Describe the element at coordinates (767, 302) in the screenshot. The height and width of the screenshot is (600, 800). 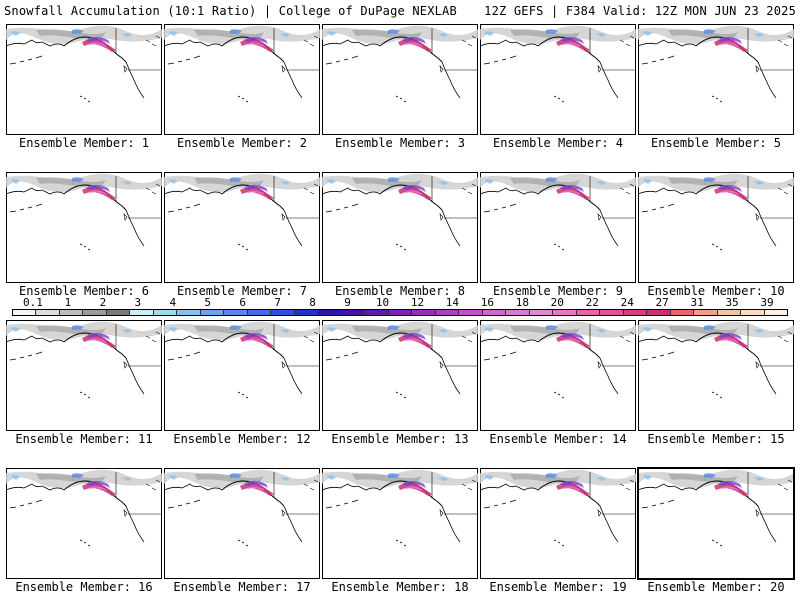
I see `colorbar-tick-label: 39` at that location.